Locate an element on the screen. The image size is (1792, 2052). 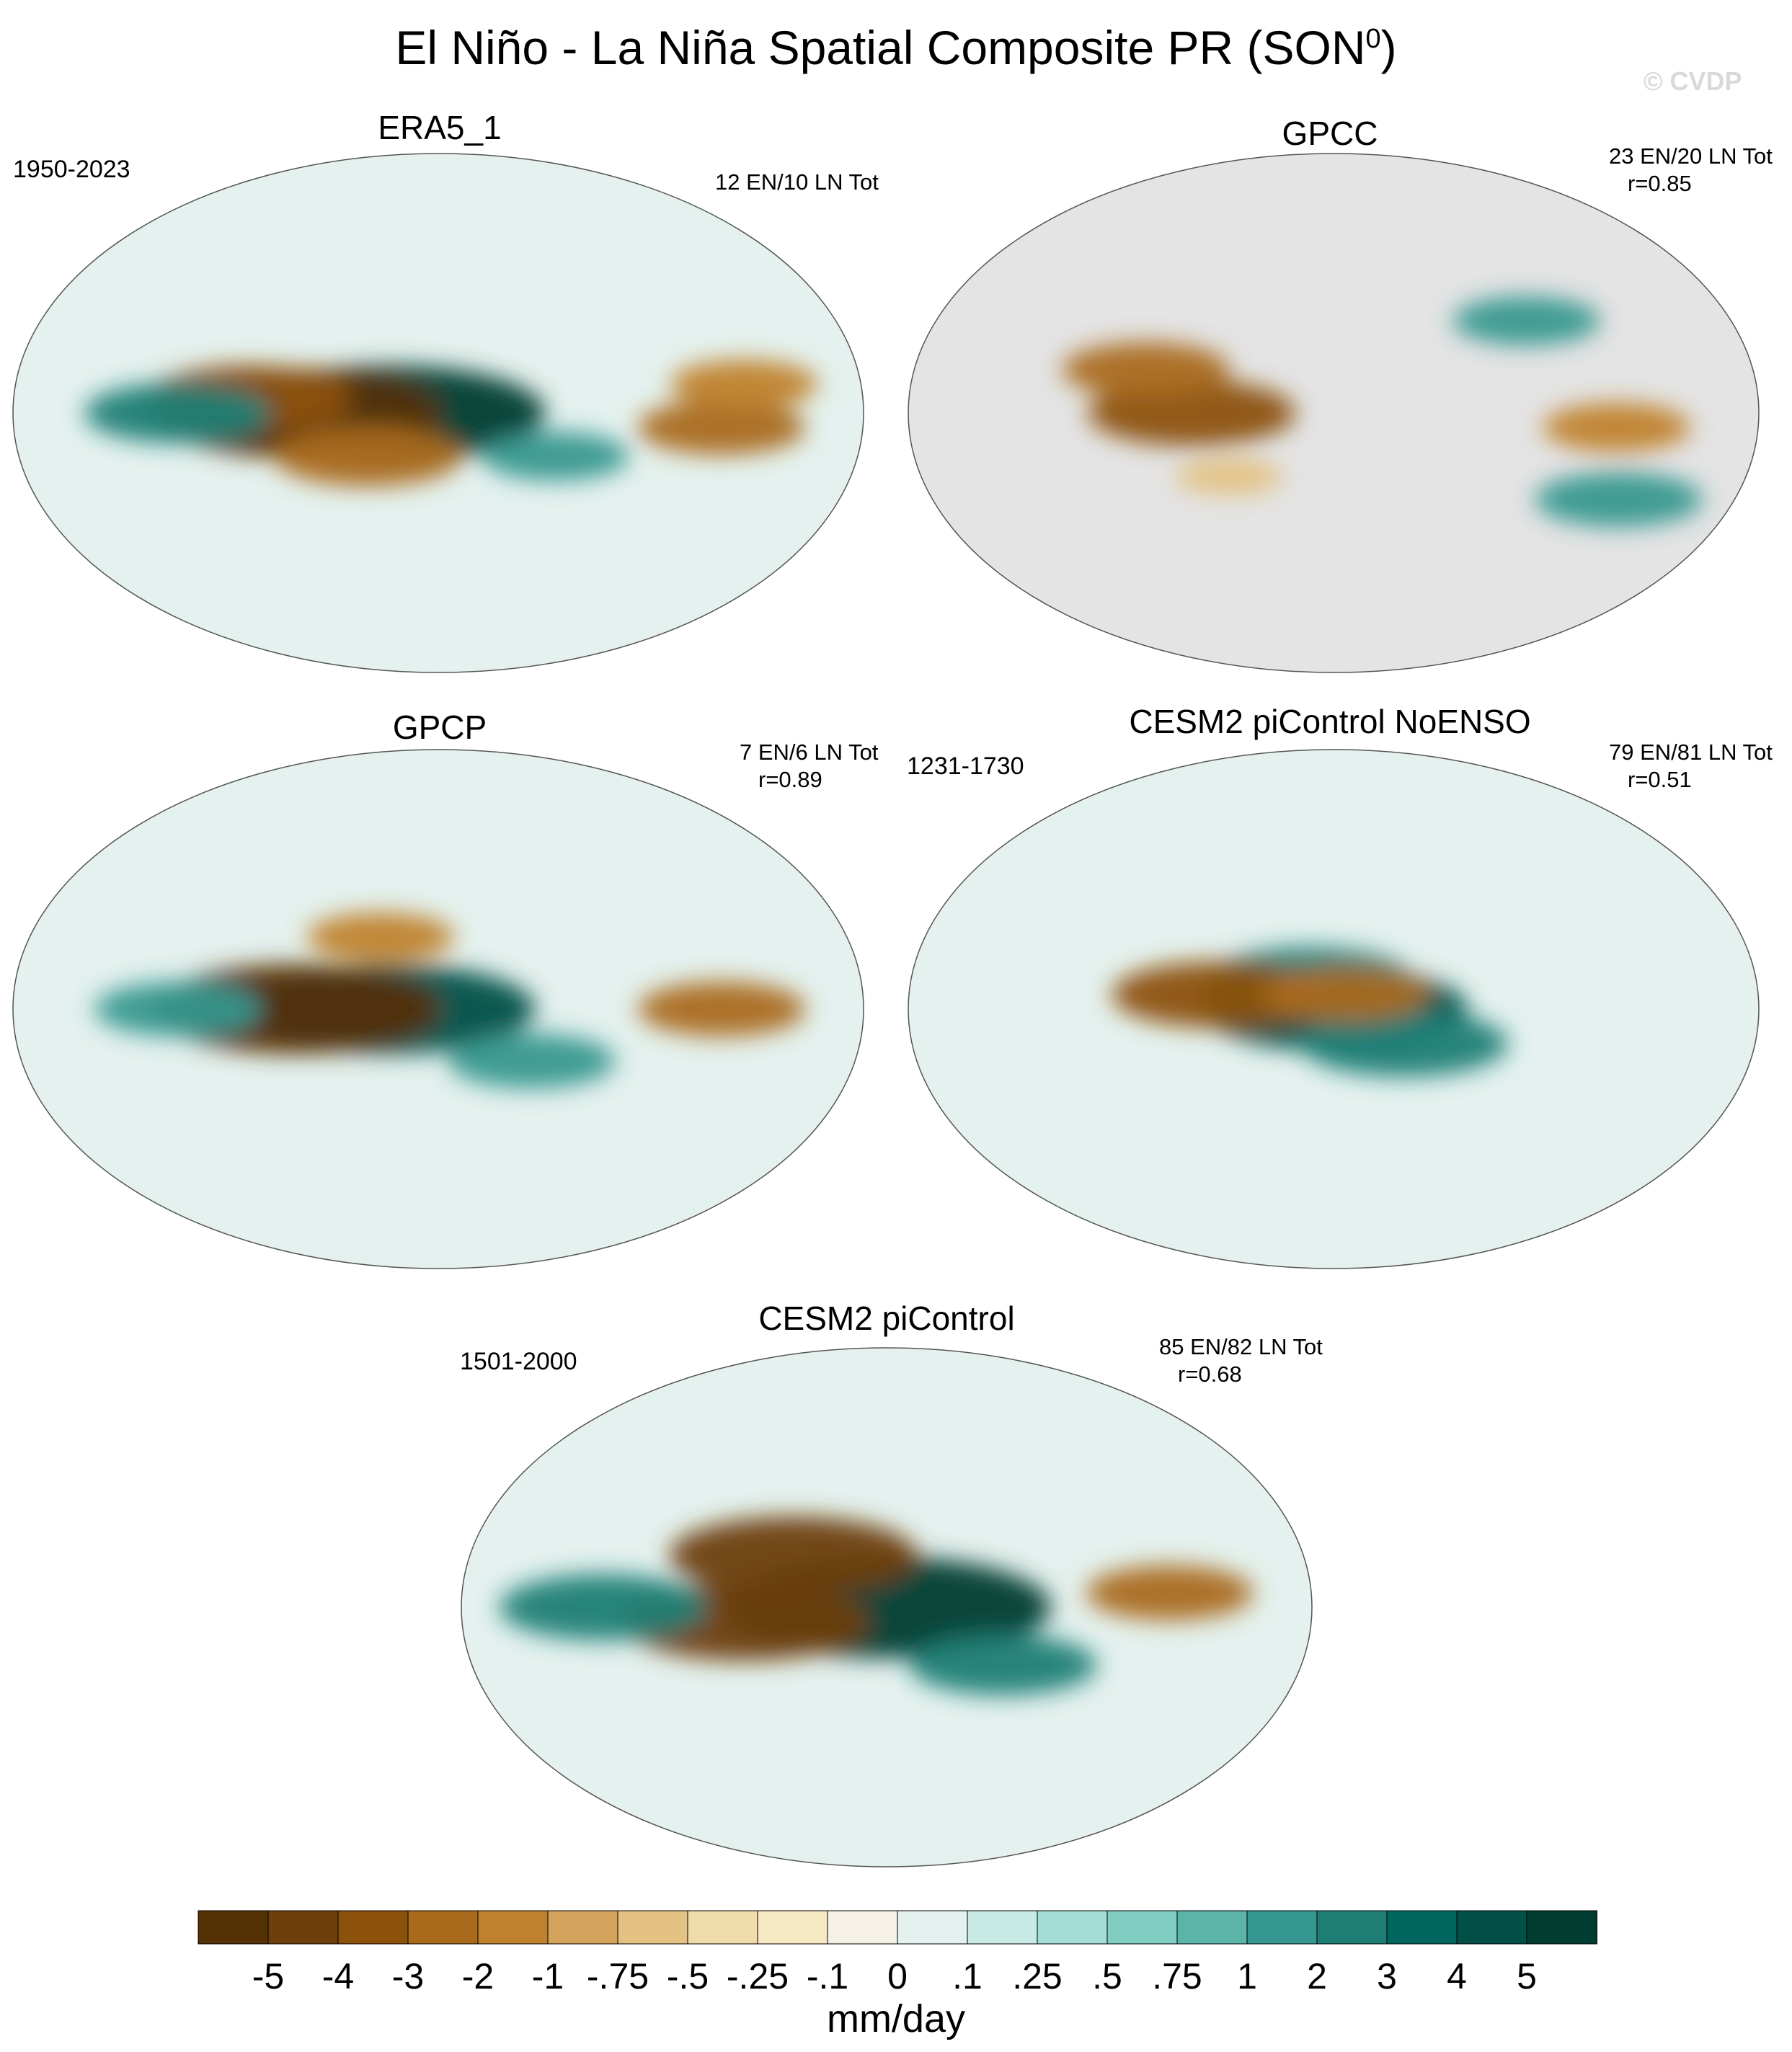
panel-events: 23 EN/20 LN Tot is located at coordinates (1691, 156).